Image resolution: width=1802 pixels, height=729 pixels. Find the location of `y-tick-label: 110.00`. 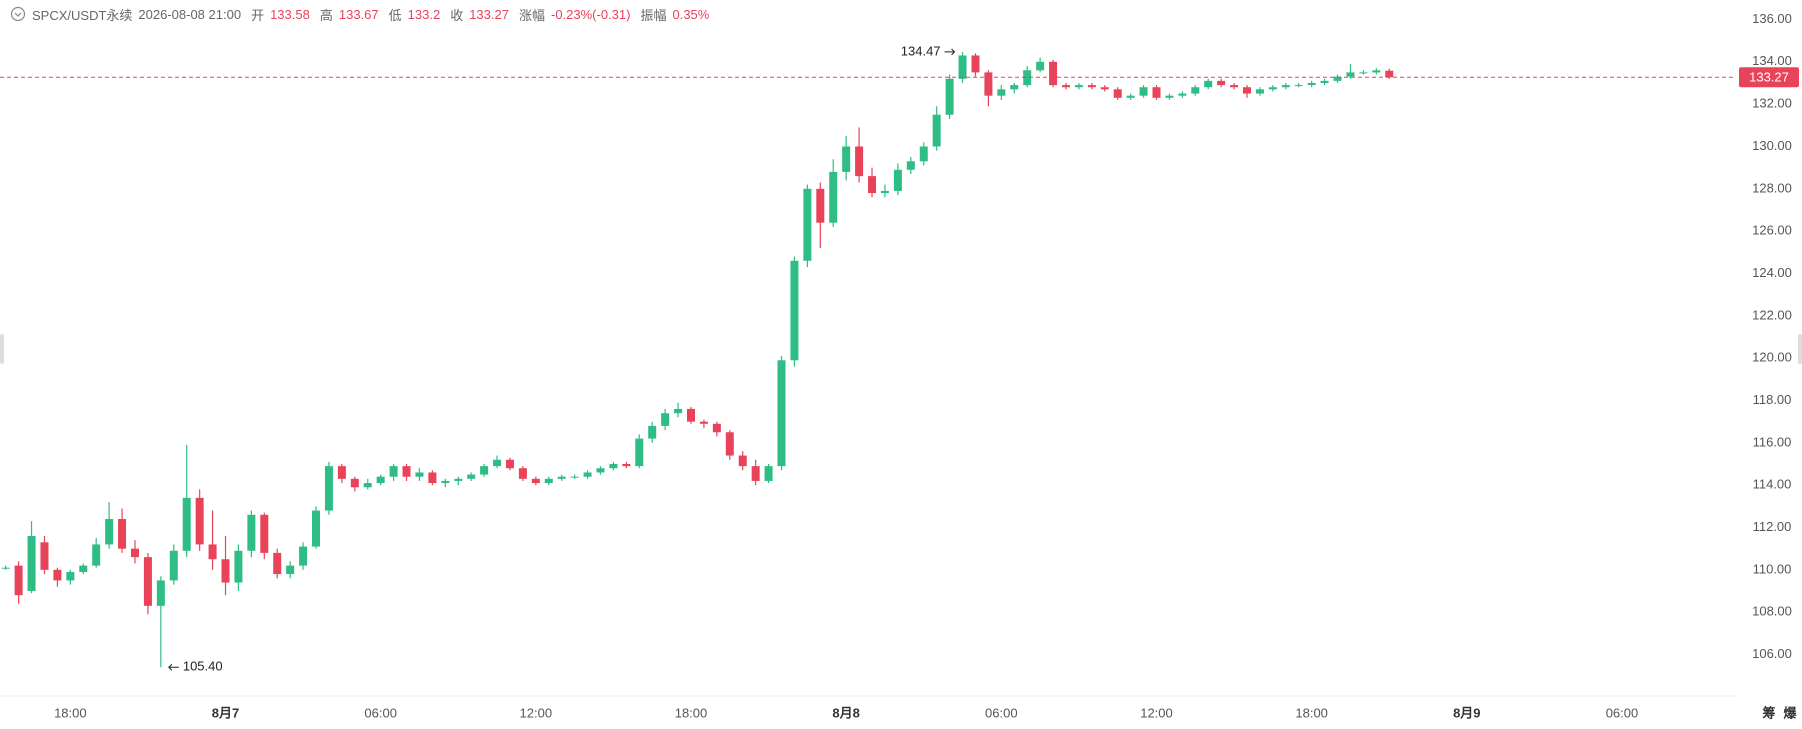

y-tick-label: 110.00 is located at coordinates (1772, 568).